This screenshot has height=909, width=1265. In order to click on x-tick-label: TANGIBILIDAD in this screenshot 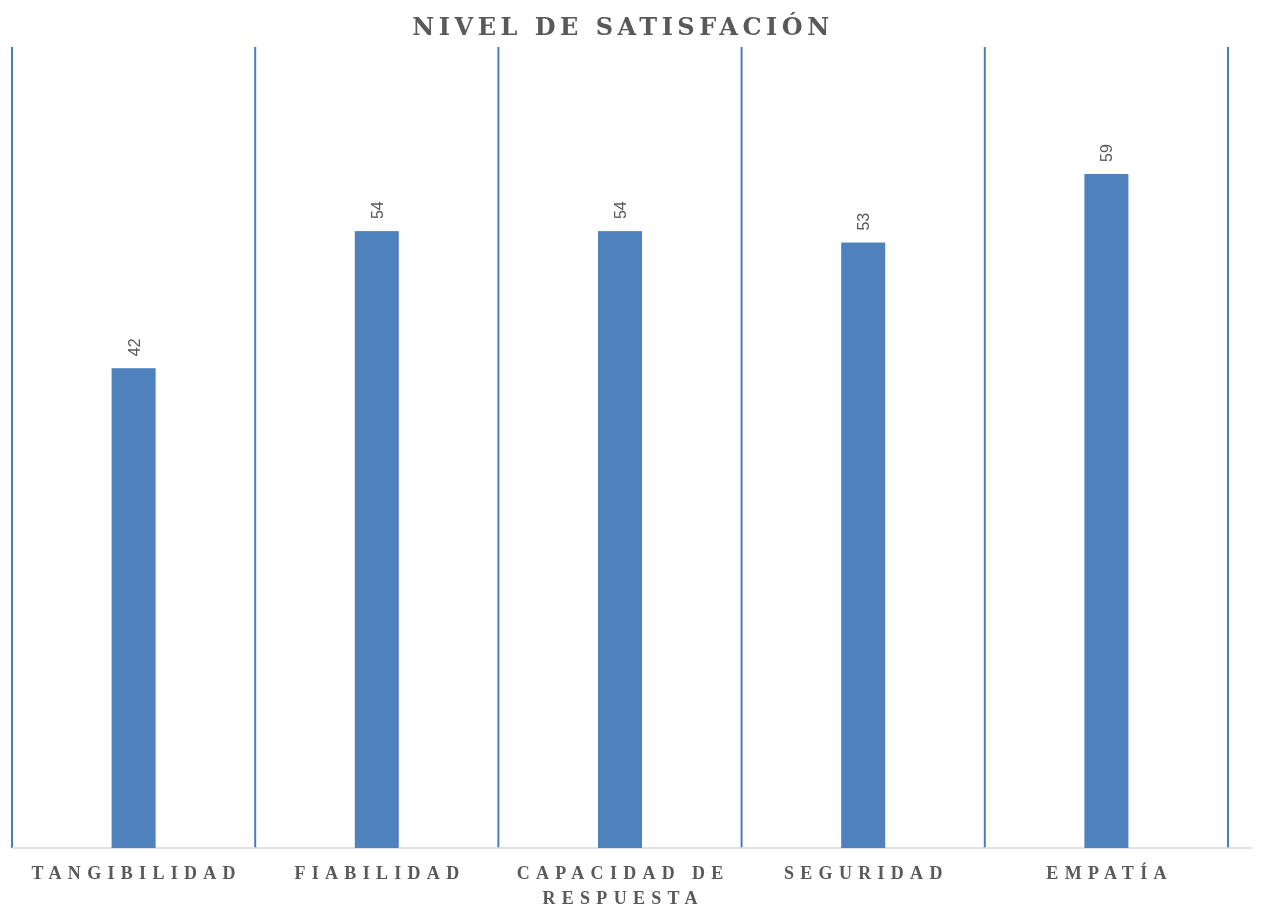, I will do `click(136, 873)`.